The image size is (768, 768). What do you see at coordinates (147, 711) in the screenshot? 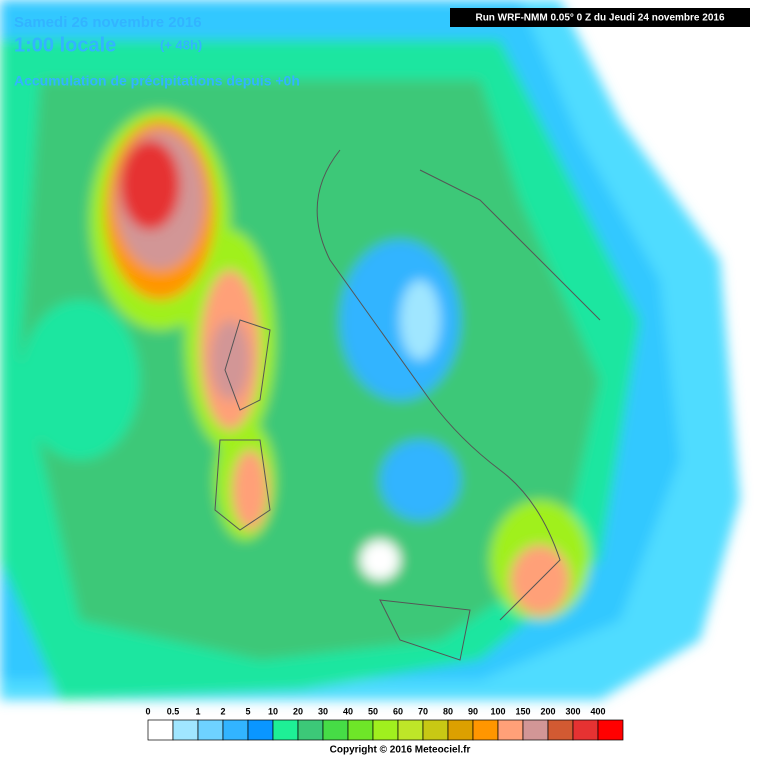
I see `legend-label: 0` at bounding box center [147, 711].